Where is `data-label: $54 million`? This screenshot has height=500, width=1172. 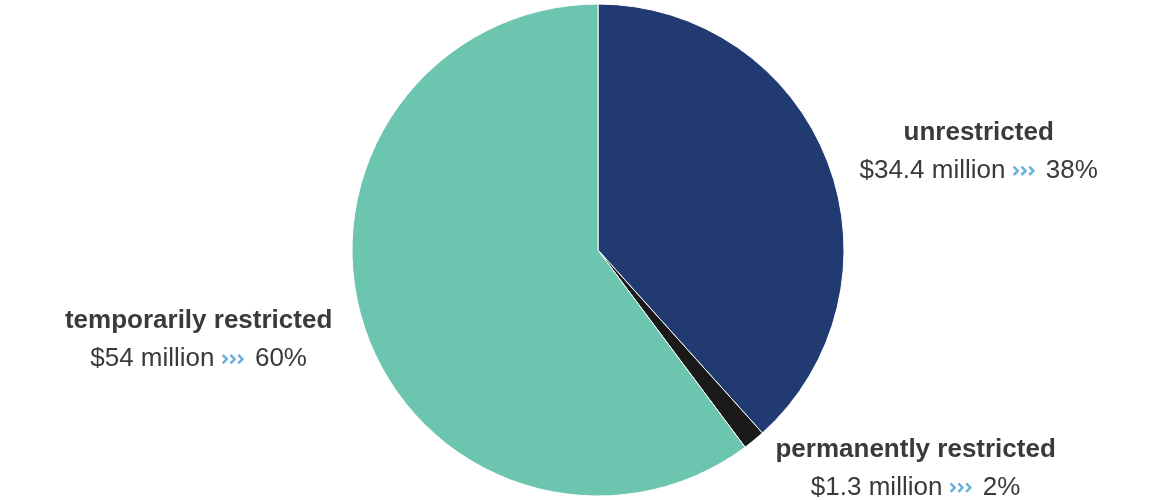
data-label: $54 million is located at coordinates (152, 357).